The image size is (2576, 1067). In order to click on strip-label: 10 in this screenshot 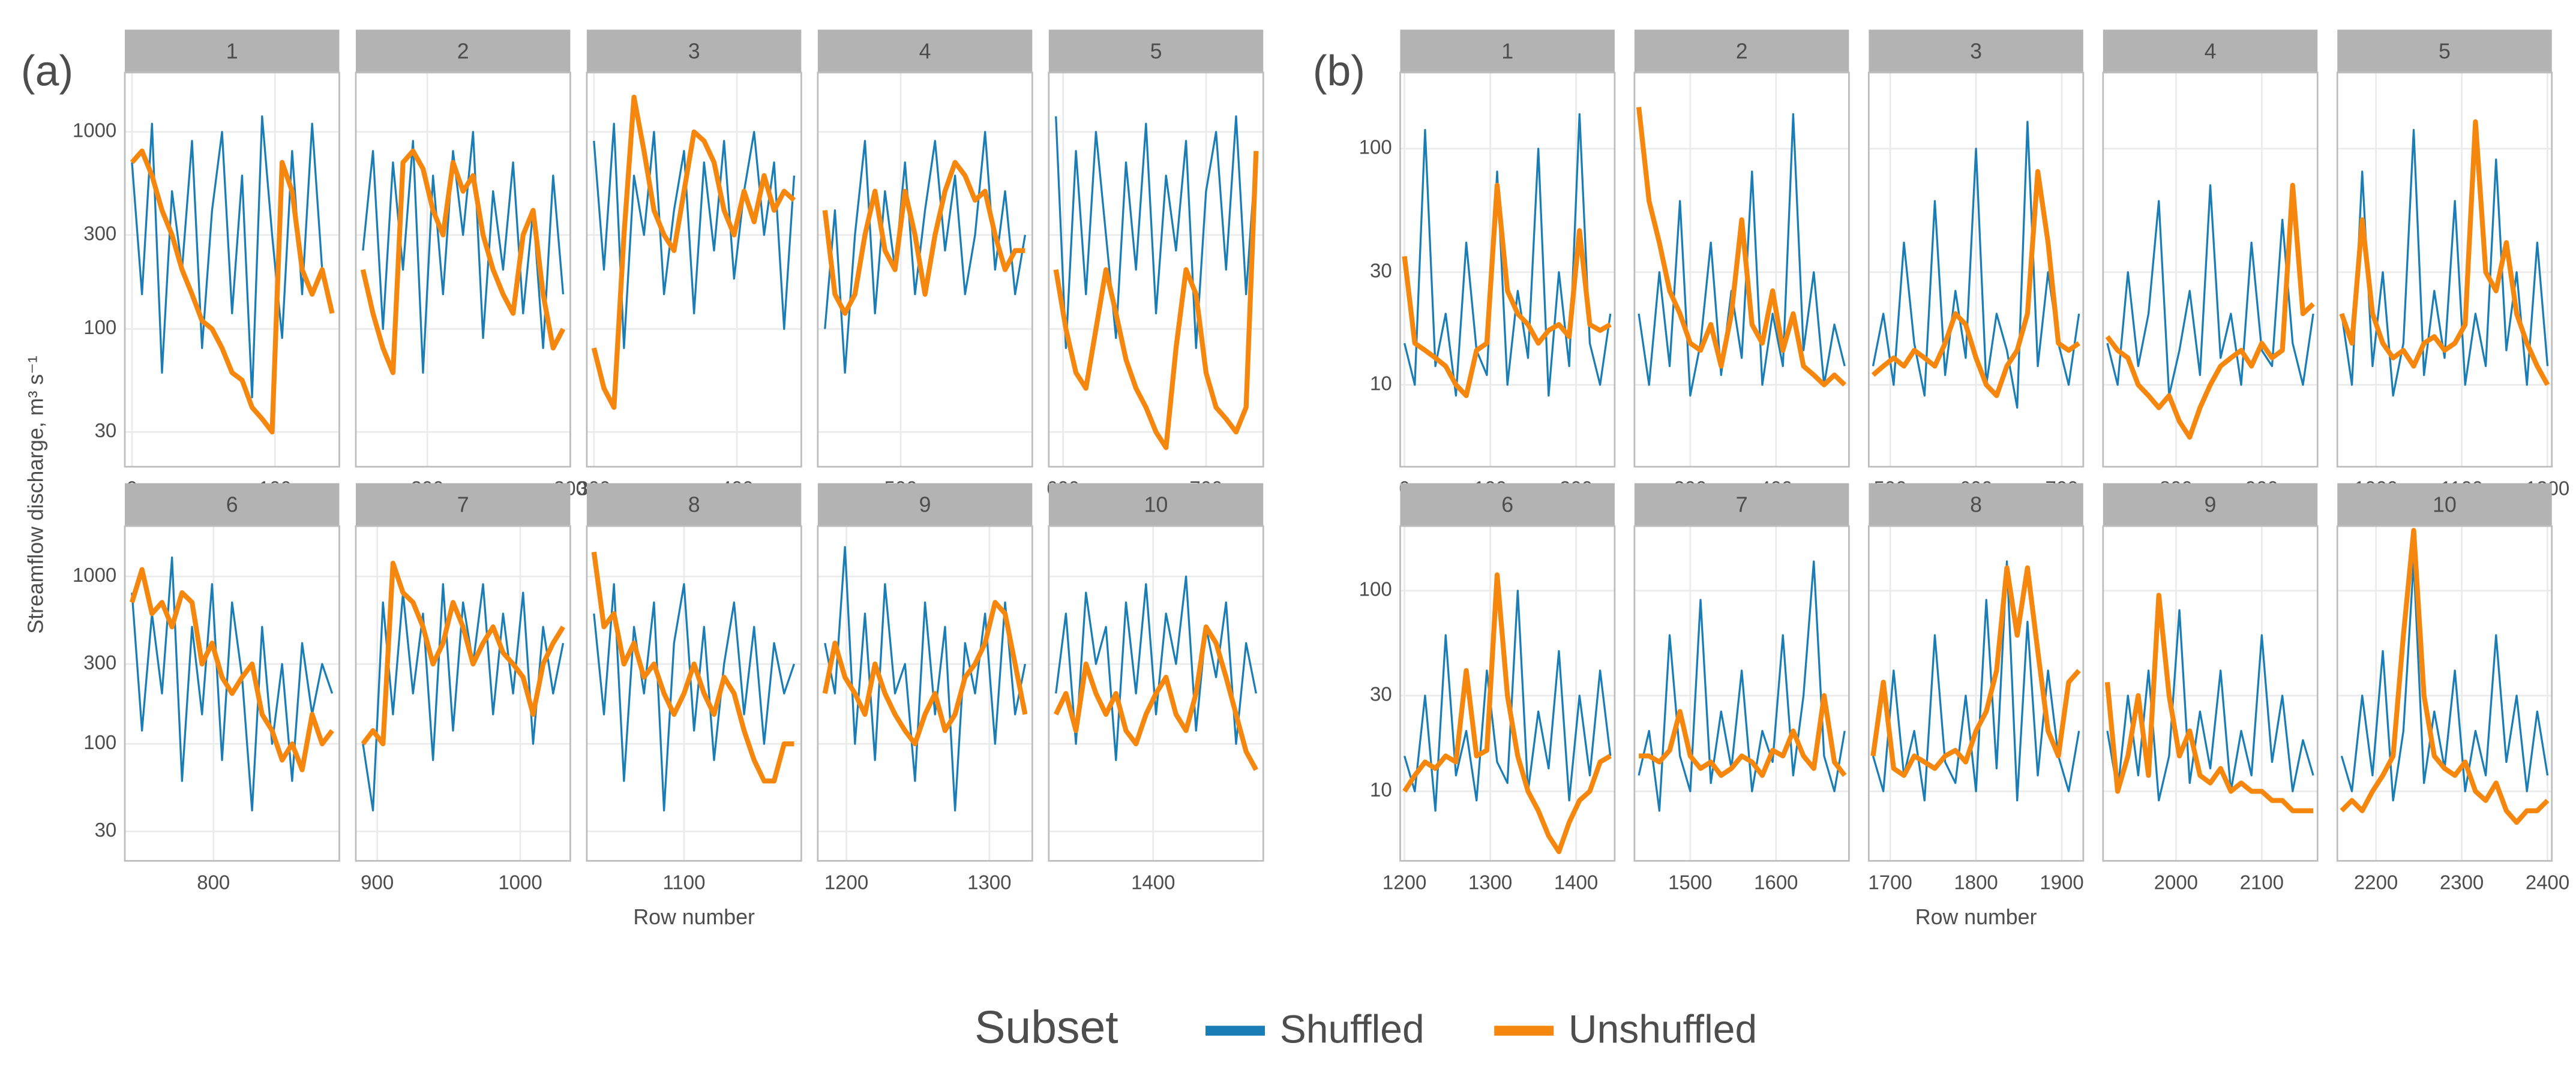, I will do `click(2445, 505)`.